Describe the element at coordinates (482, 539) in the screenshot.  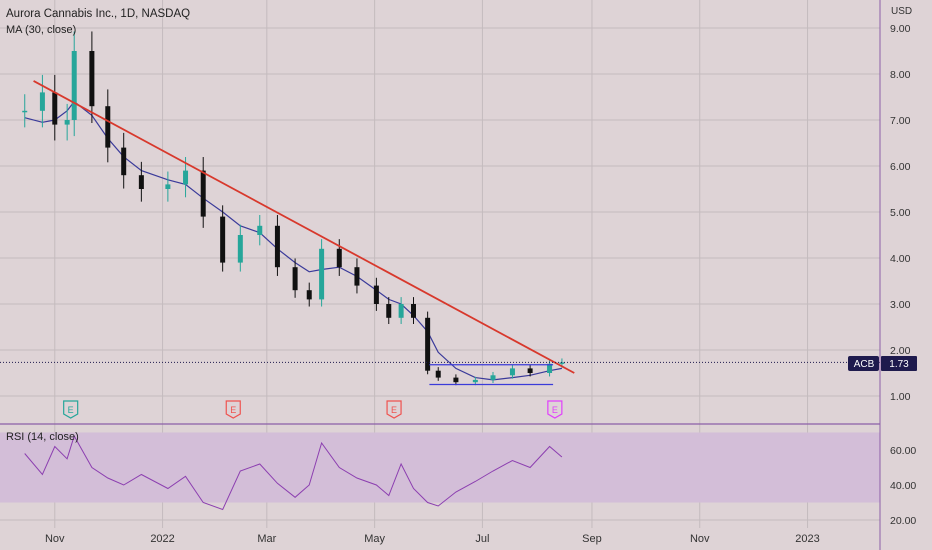
I see `time-tick-label: Jul` at that location.